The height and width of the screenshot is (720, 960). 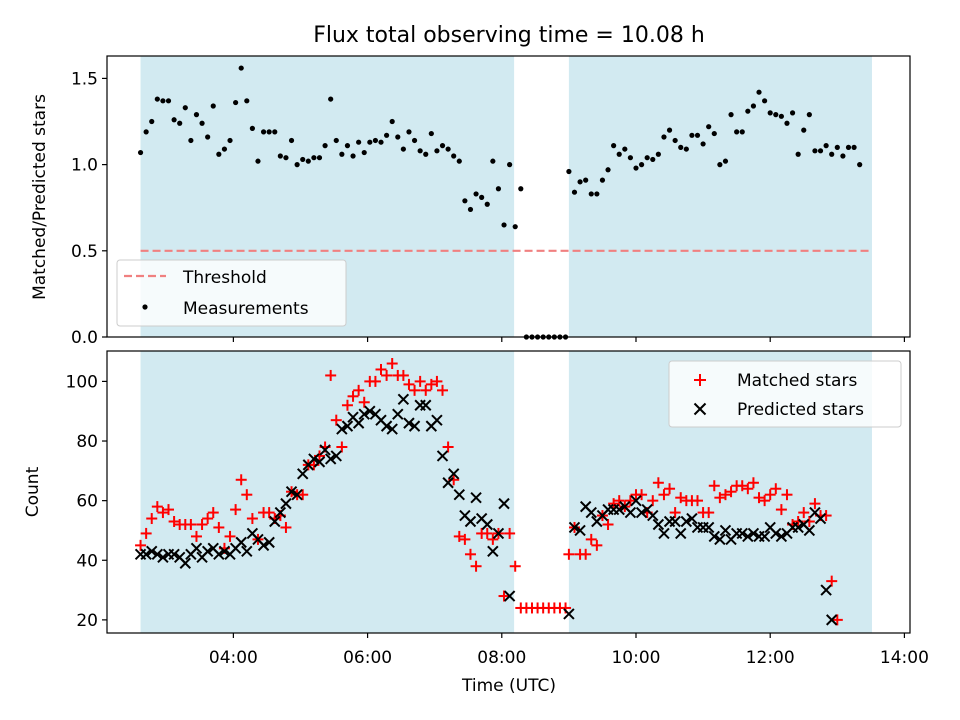 What do you see at coordinates (569, 339) in the screenshot?
I see `top-x-ticks` at bounding box center [569, 339].